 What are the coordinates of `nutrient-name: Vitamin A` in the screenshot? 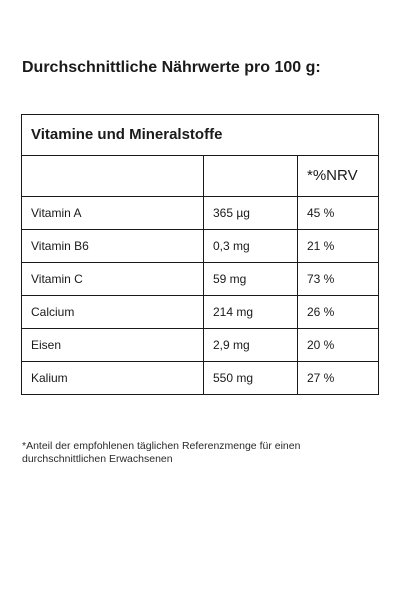 It's located at (112, 213).